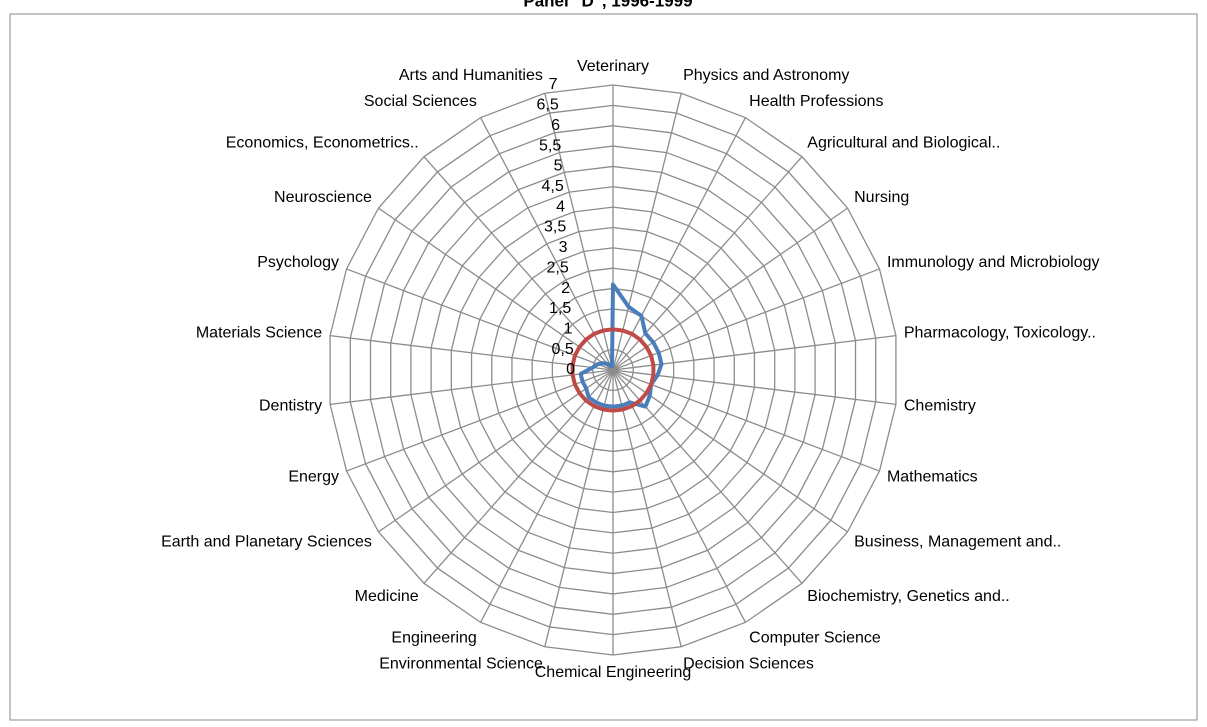 This screenshot has height=727, width=1207. What do you see at coordinates (560, 206) in the screenshot?
I see `y-tick-label: 4` at bounding box center [560, 206].